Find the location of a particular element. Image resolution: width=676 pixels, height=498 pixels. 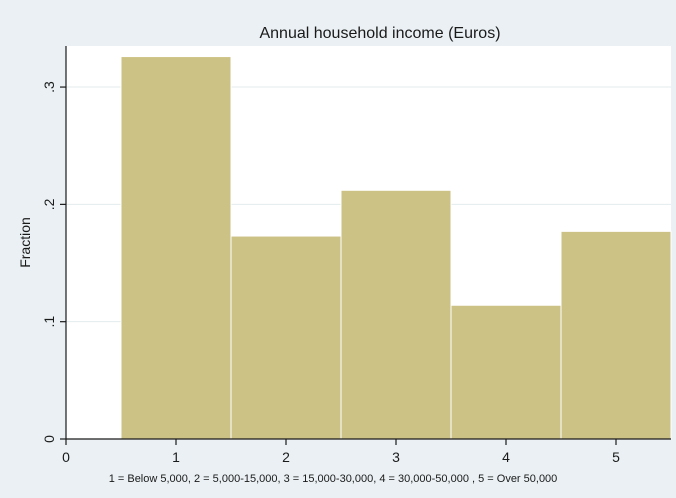

y-axis-label: Fraction is located at coordinates (25, 242).